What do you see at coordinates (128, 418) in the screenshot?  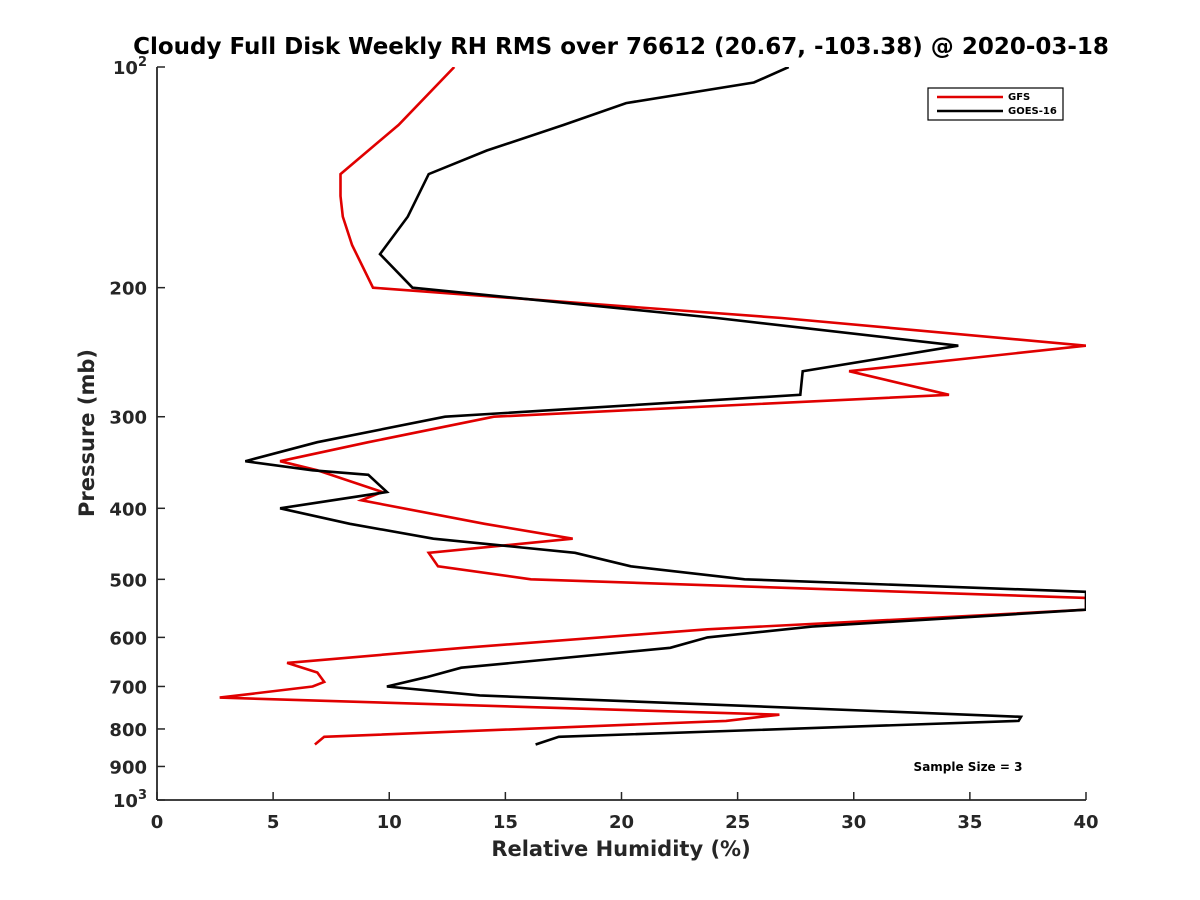 I see `y-tick-label: 300` at bounding box center [128, 418].